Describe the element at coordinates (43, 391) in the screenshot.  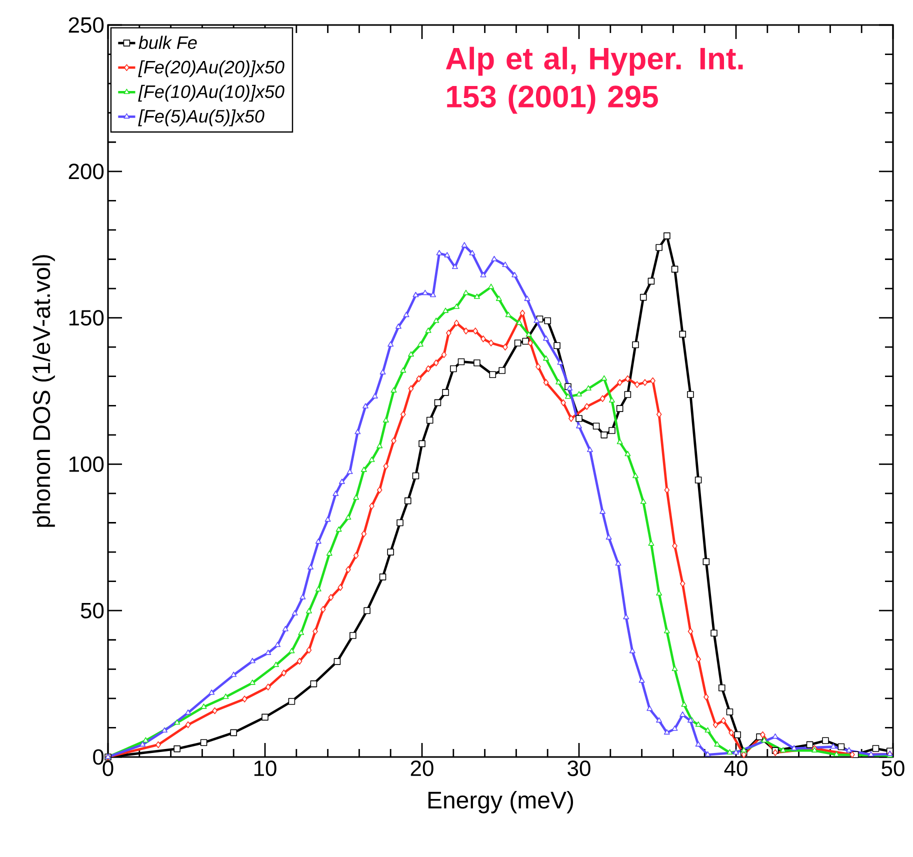
I see `y-axis-title: phonon DOS (1/eV-at.vol)` at that location.